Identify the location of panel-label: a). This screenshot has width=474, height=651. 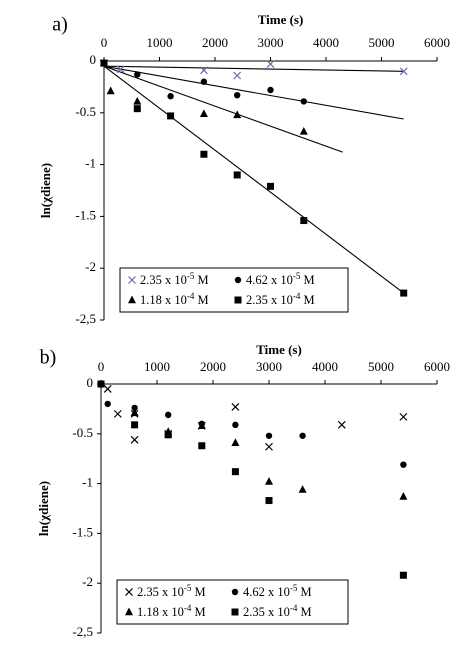
(60, 25).